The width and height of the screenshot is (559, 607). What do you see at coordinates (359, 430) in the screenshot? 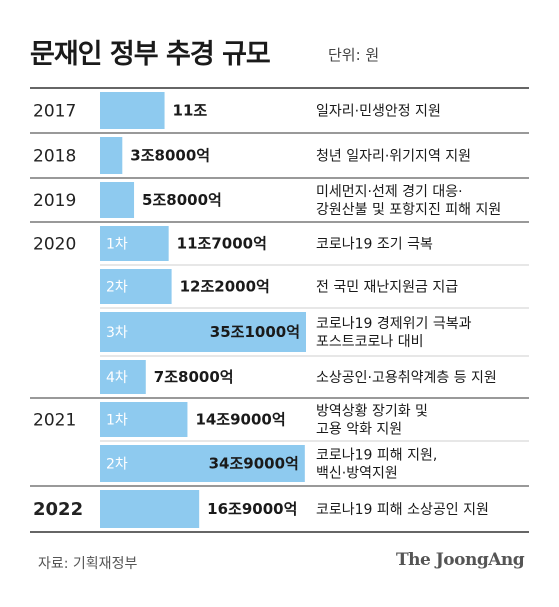
I see `description-label: 고용 악화 지원` at bounding box center [359, 430].